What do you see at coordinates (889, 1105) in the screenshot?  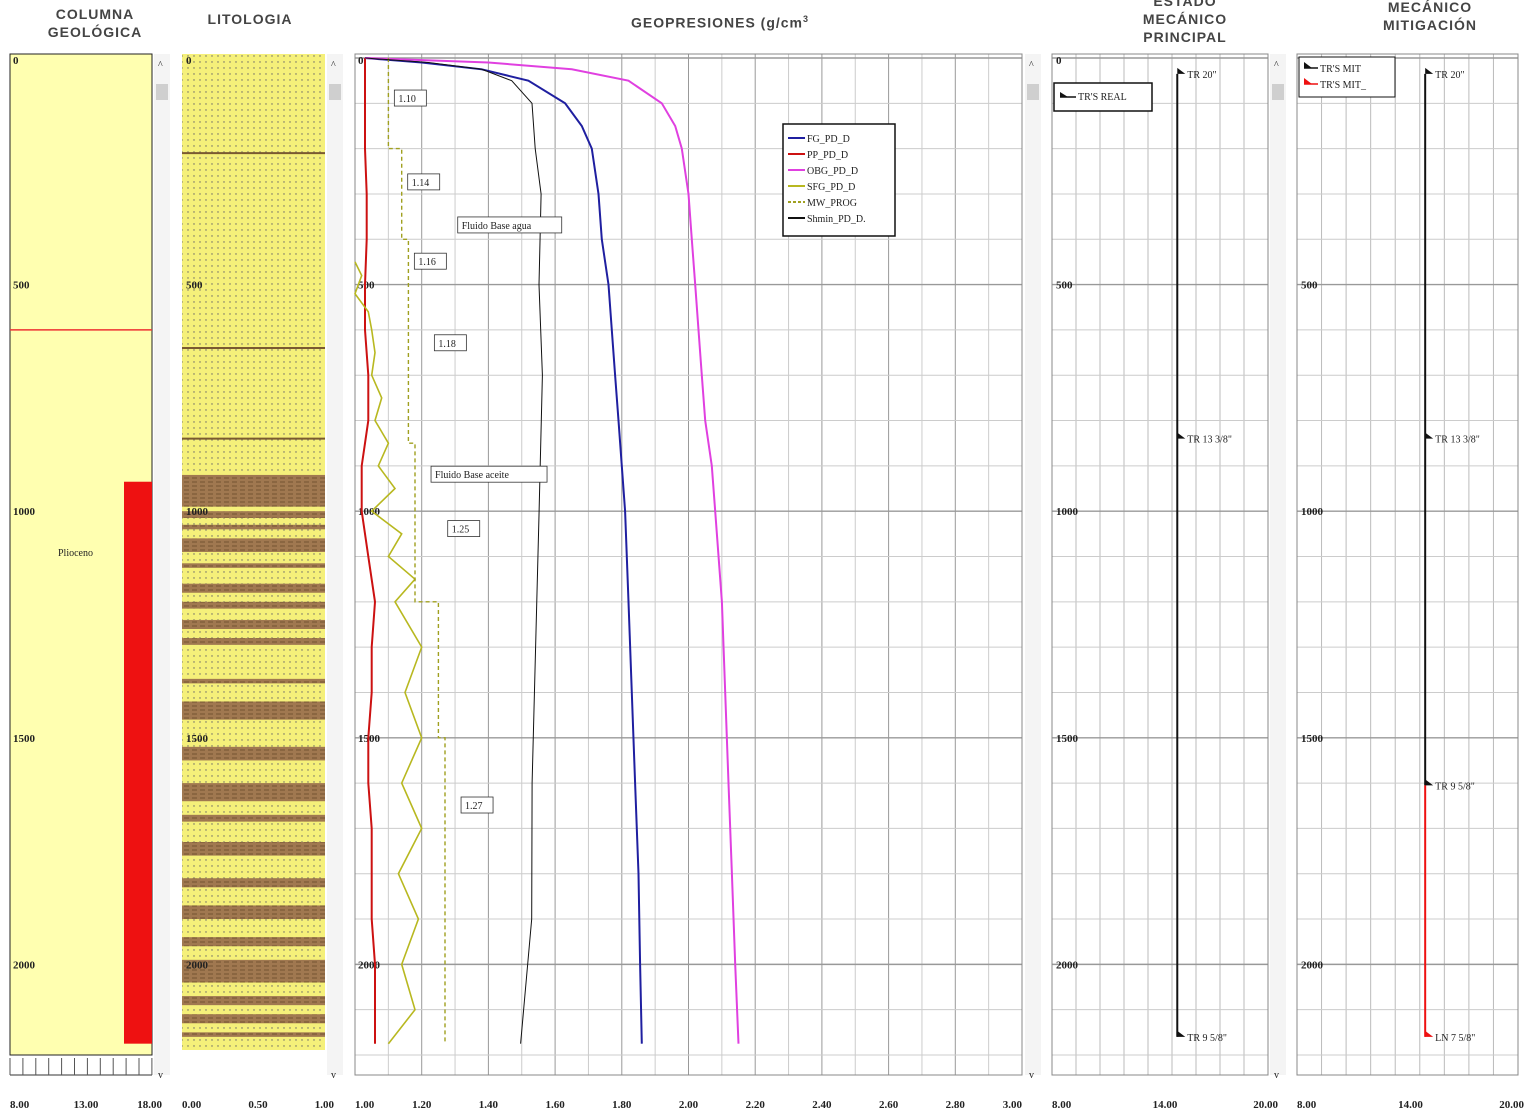 I see `geo-x-tick-label: 2.60` at bounding box center [889, 1105].